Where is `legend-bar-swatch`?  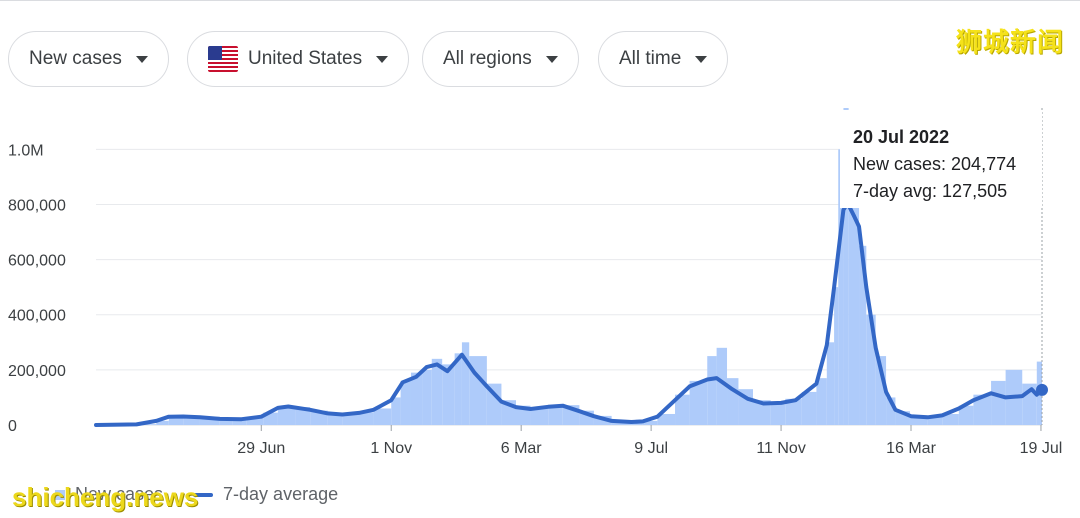 legend-bar-swatch is located at coordinates (60, 494).